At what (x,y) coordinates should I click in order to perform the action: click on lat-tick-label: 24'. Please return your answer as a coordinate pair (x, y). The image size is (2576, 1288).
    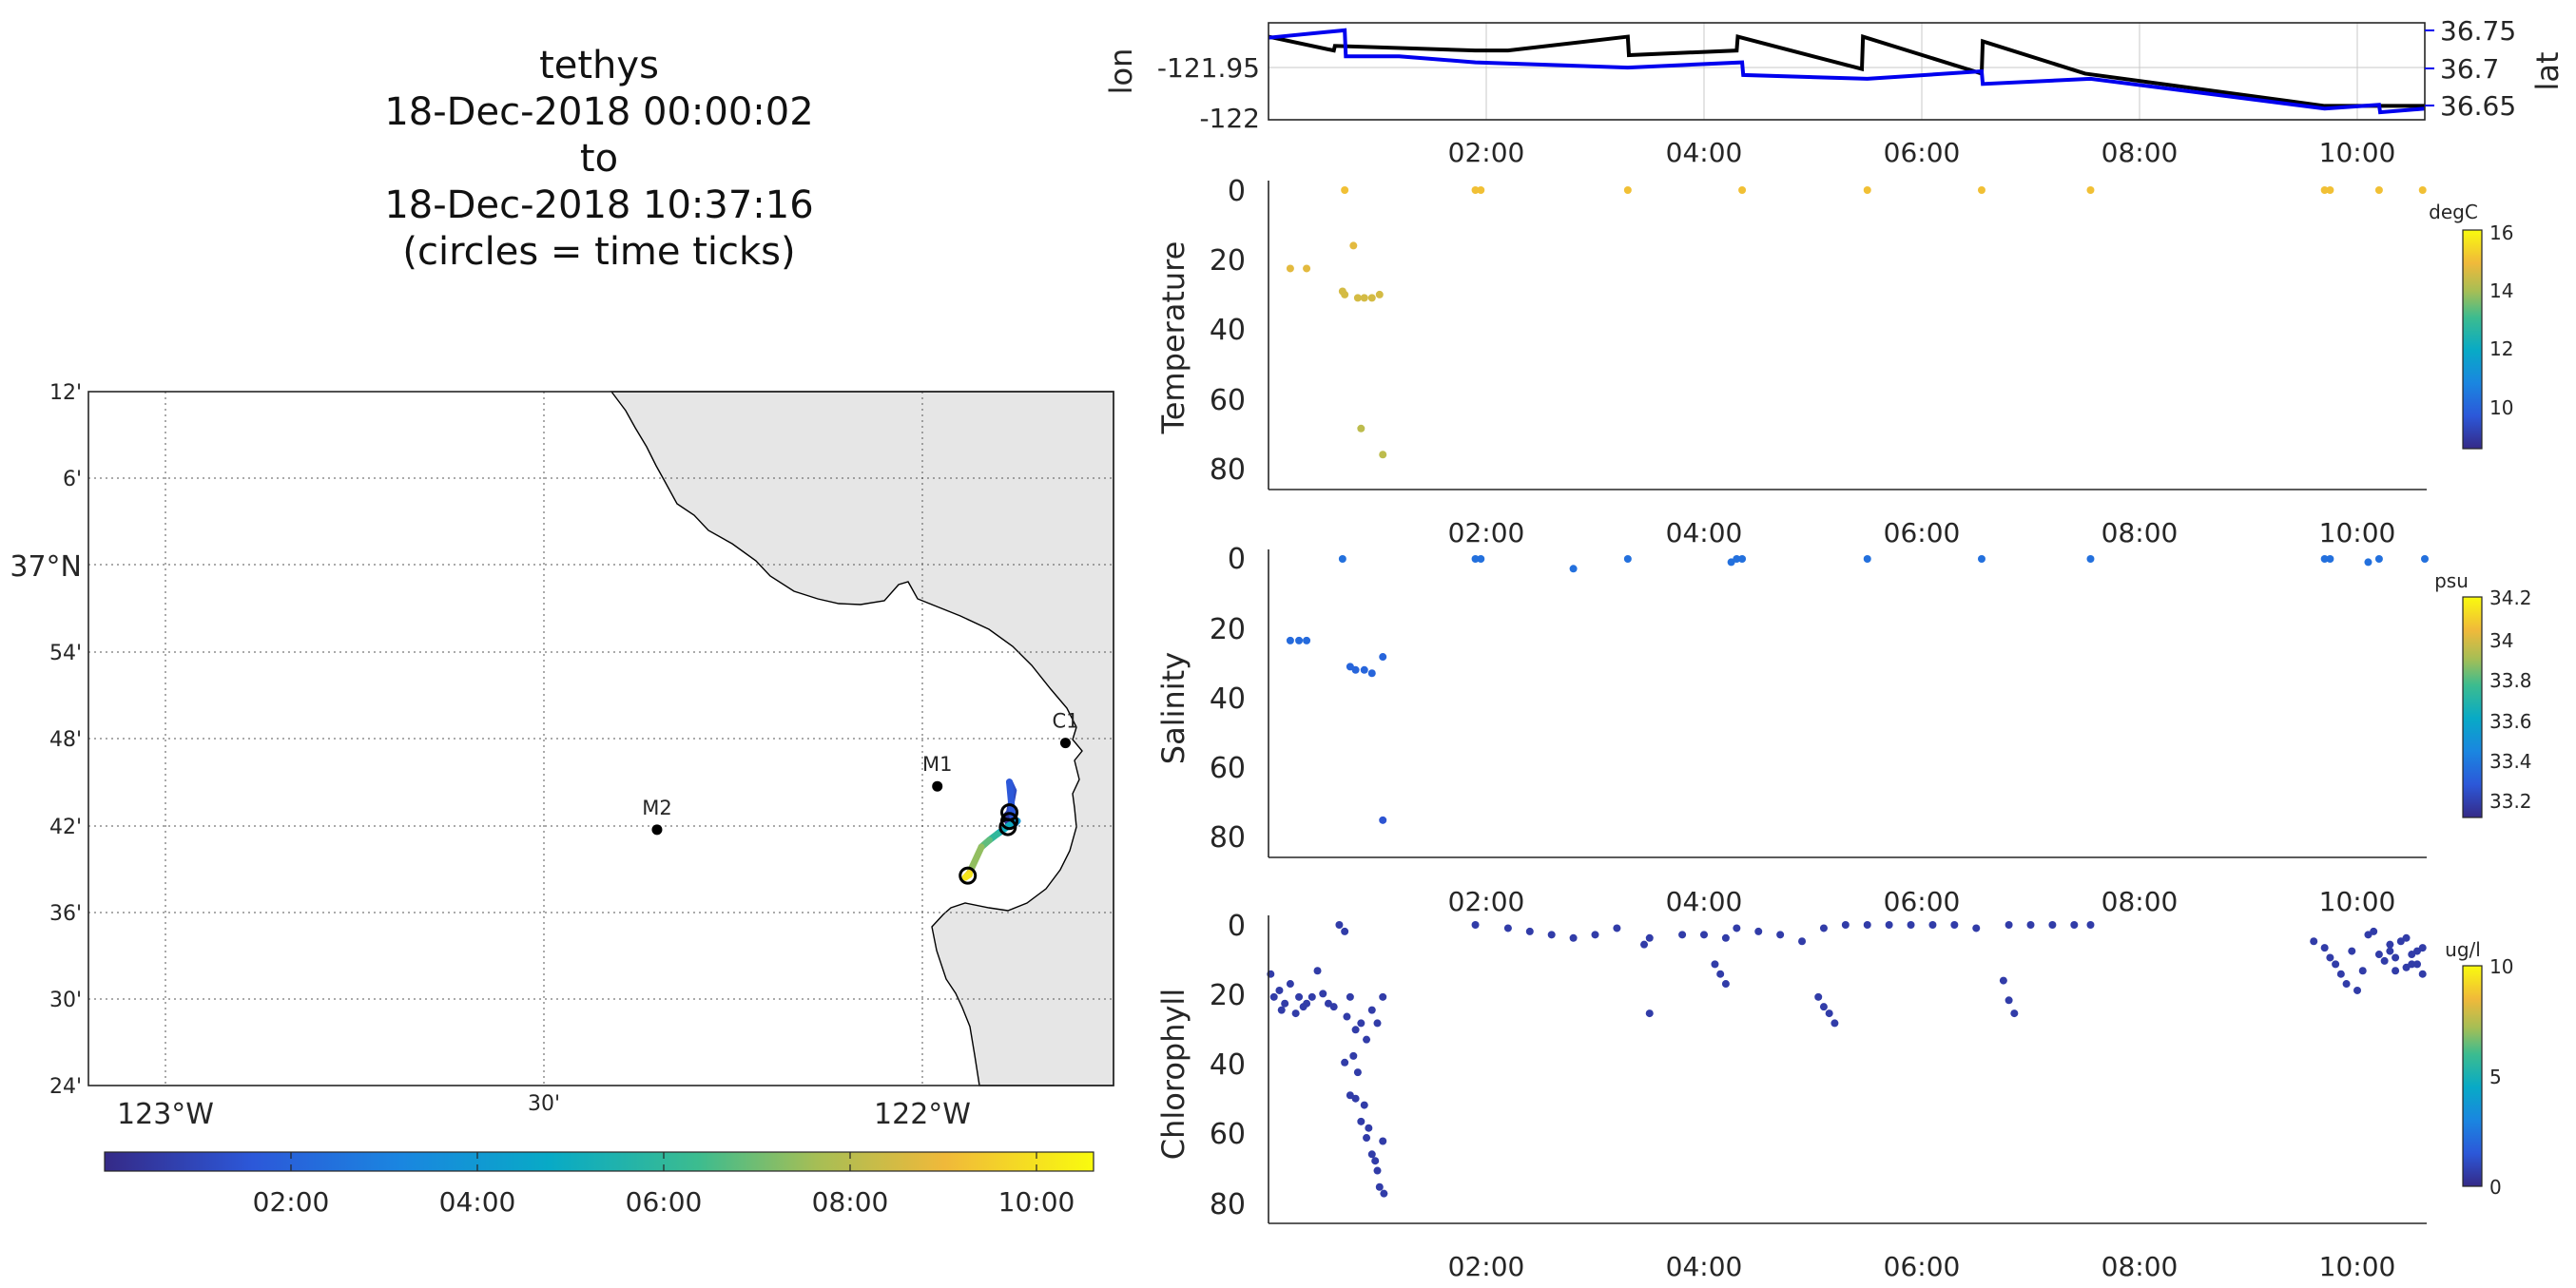
    Looking at the image, I should click on (65, 1087).